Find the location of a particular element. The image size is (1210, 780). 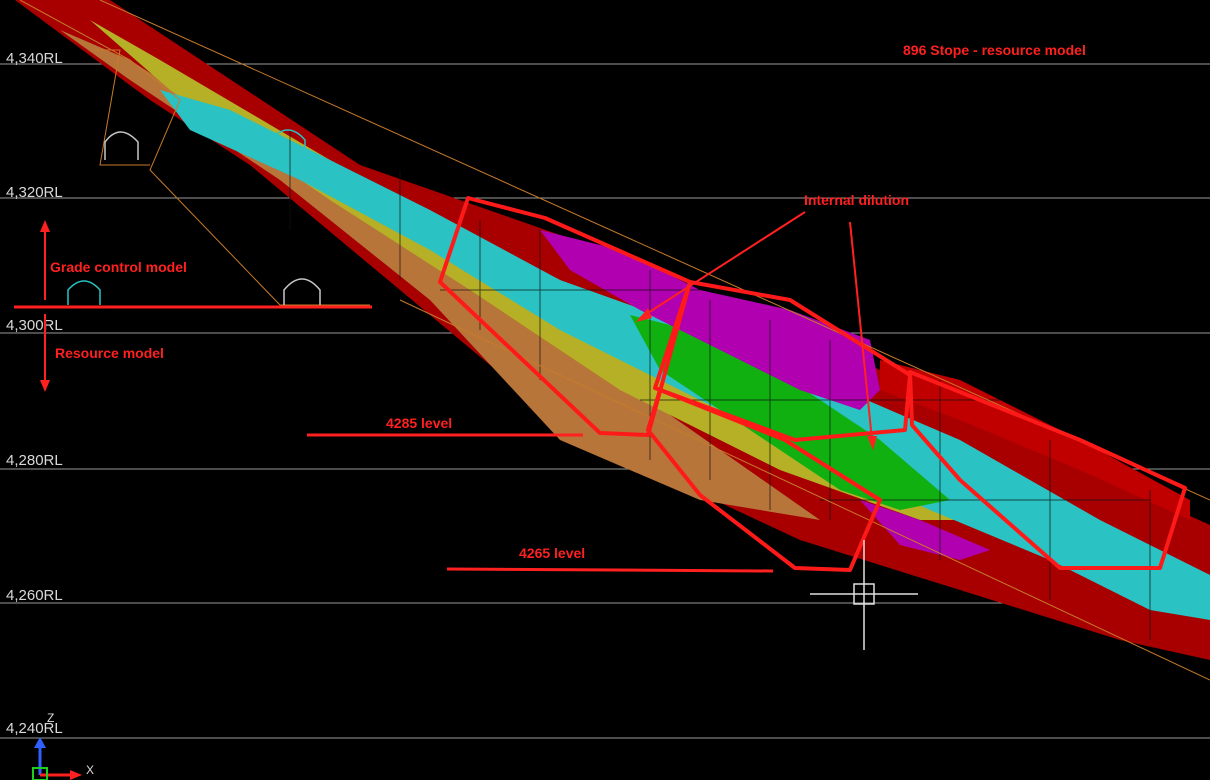

axis-z-label: Z is located at coordinates (50, 718).